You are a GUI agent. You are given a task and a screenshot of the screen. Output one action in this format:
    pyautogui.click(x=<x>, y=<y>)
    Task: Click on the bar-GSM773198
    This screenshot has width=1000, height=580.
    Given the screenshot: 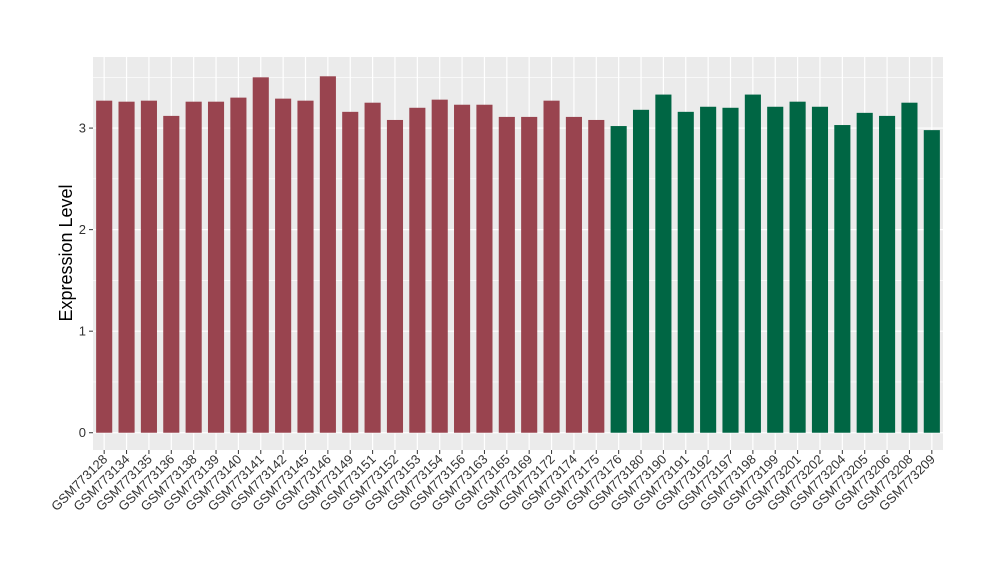 What is the action you would take?
    pyautogui.click(x=752, y=263)
    